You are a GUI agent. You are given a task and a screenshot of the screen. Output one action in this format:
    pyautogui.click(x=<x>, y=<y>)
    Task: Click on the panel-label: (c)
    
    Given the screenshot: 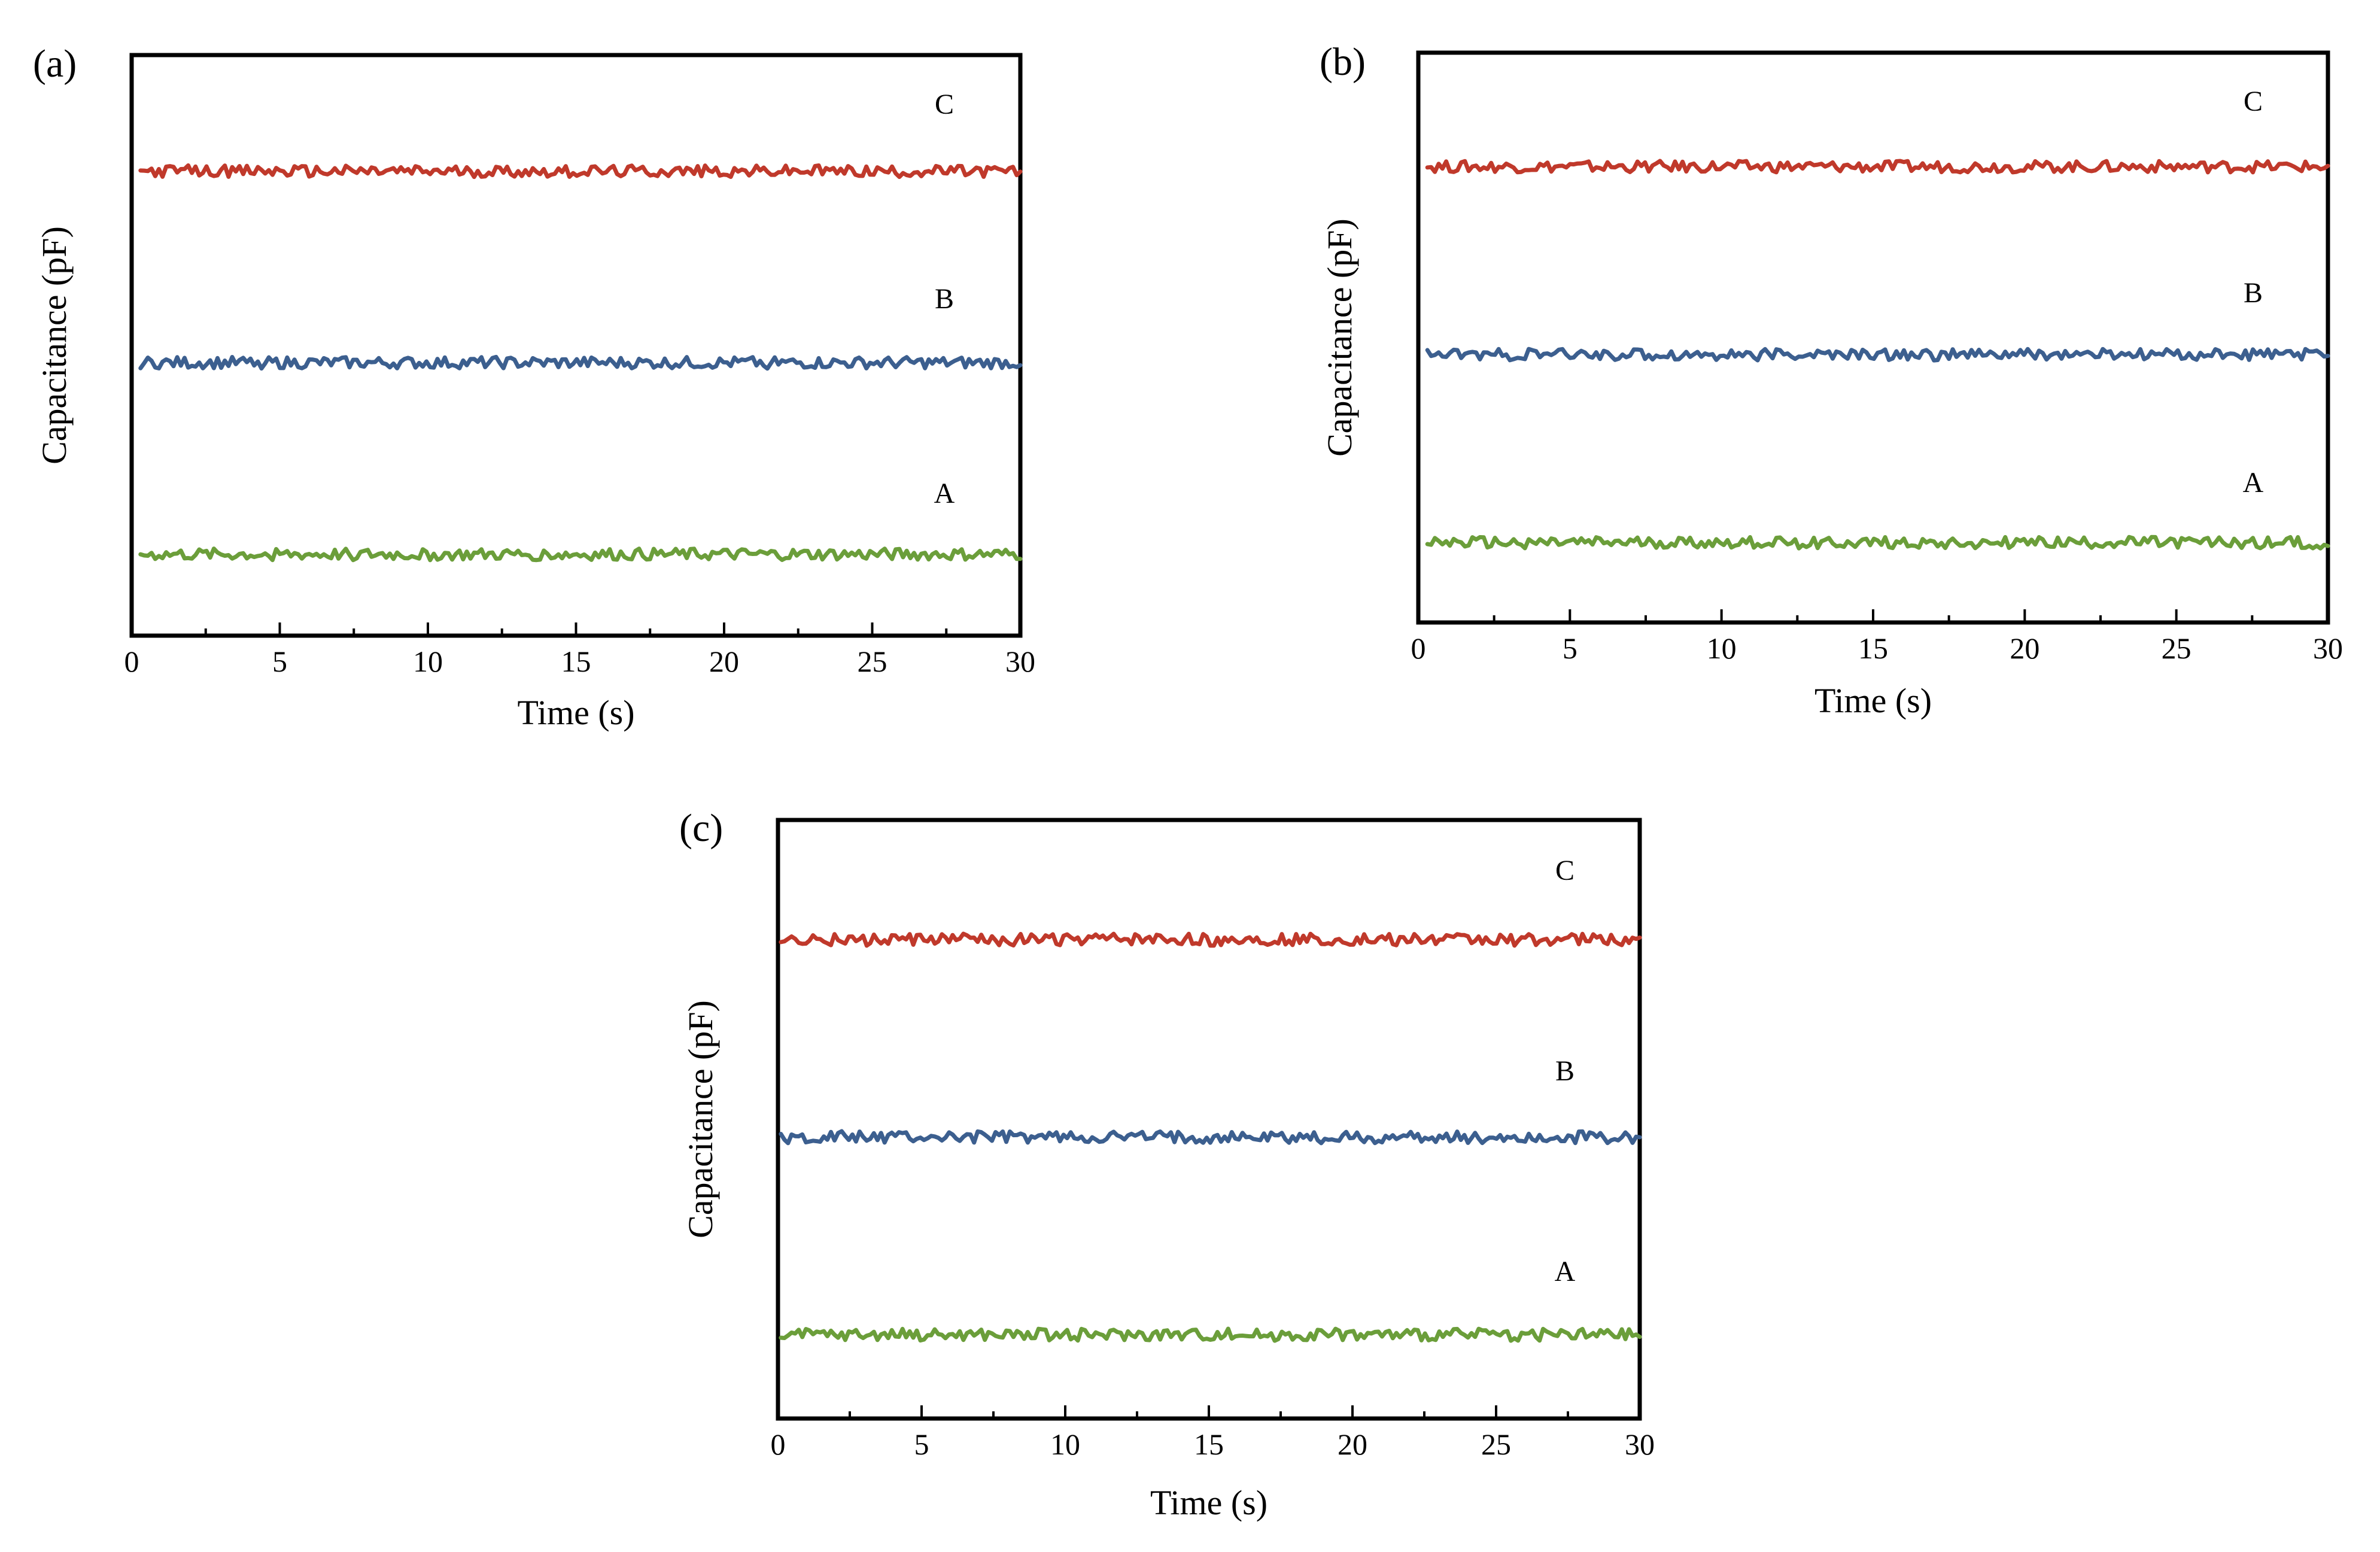 What is the action you would take?
    pyautogui.click(x=701, y=828)
    